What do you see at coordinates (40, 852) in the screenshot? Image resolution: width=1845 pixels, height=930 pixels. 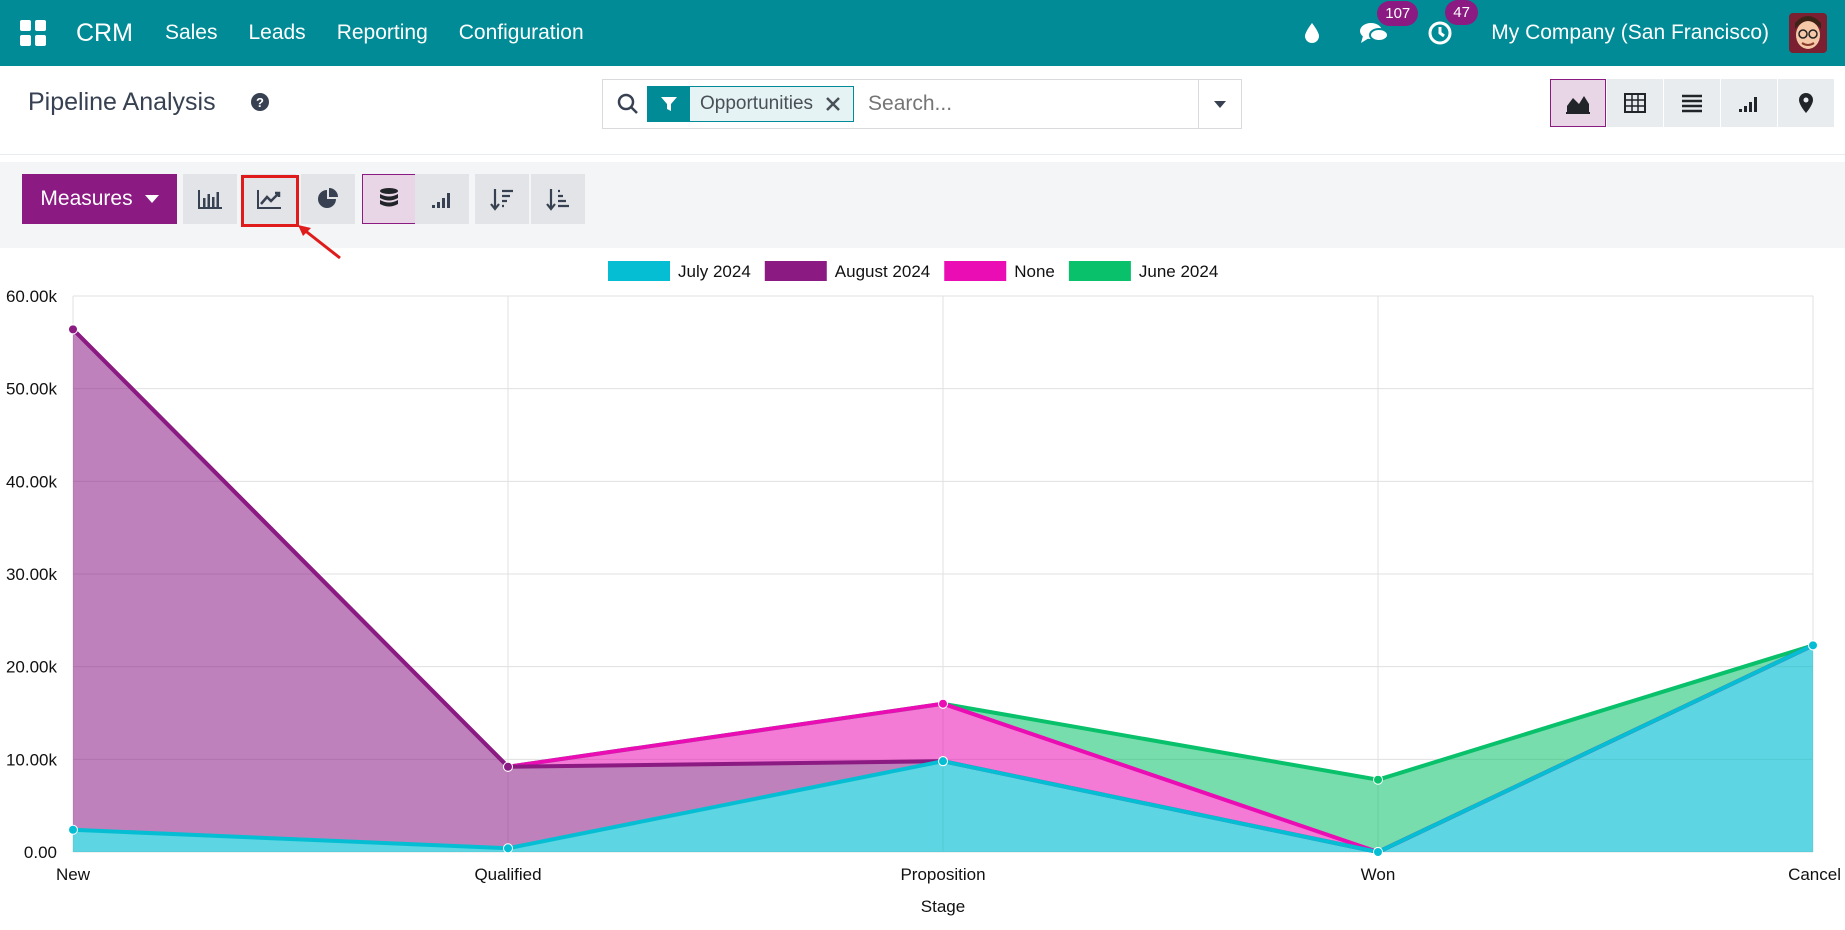 I see `y-tick-label: 0.00` at bounding box center [40, 852].